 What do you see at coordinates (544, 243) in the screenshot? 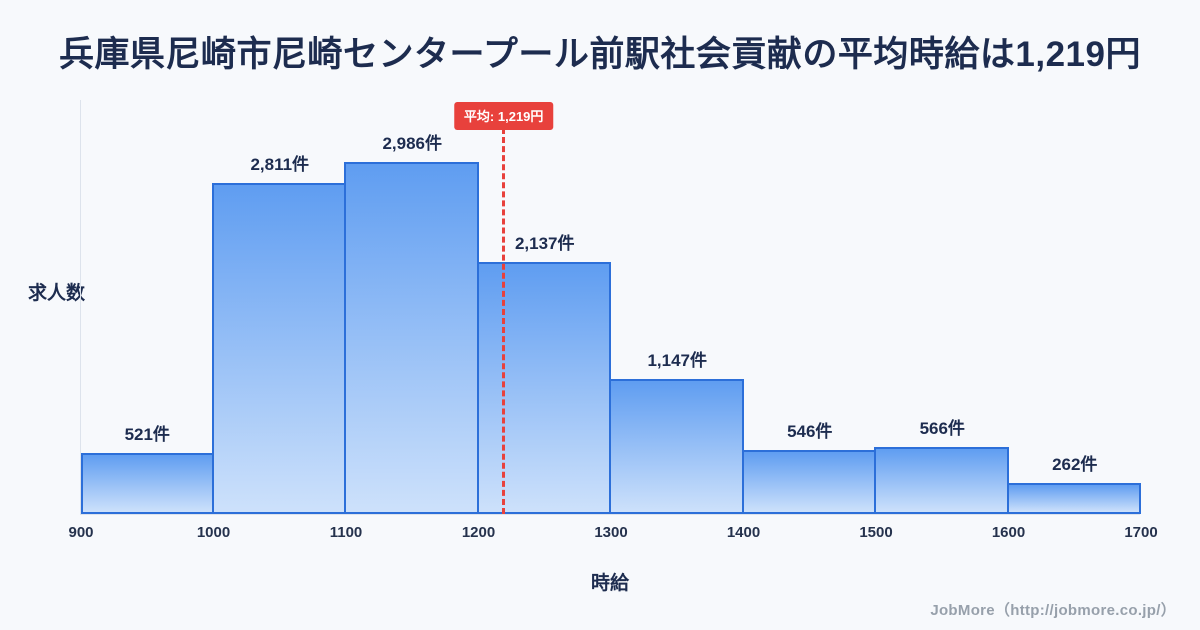
I see `bar-value-label: 2,137件` at bounding box center [544, 243].